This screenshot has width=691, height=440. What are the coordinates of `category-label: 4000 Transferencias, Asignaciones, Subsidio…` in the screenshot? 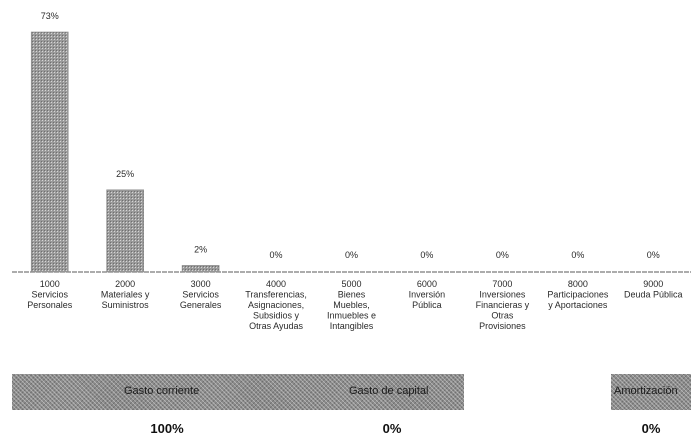 It's located at (276, 305).